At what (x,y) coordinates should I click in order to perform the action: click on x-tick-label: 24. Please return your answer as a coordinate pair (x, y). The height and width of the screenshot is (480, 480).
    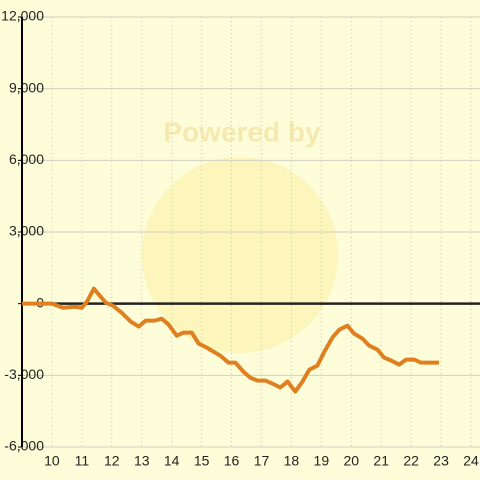
    Looking at the image, I should click on (471, 461).